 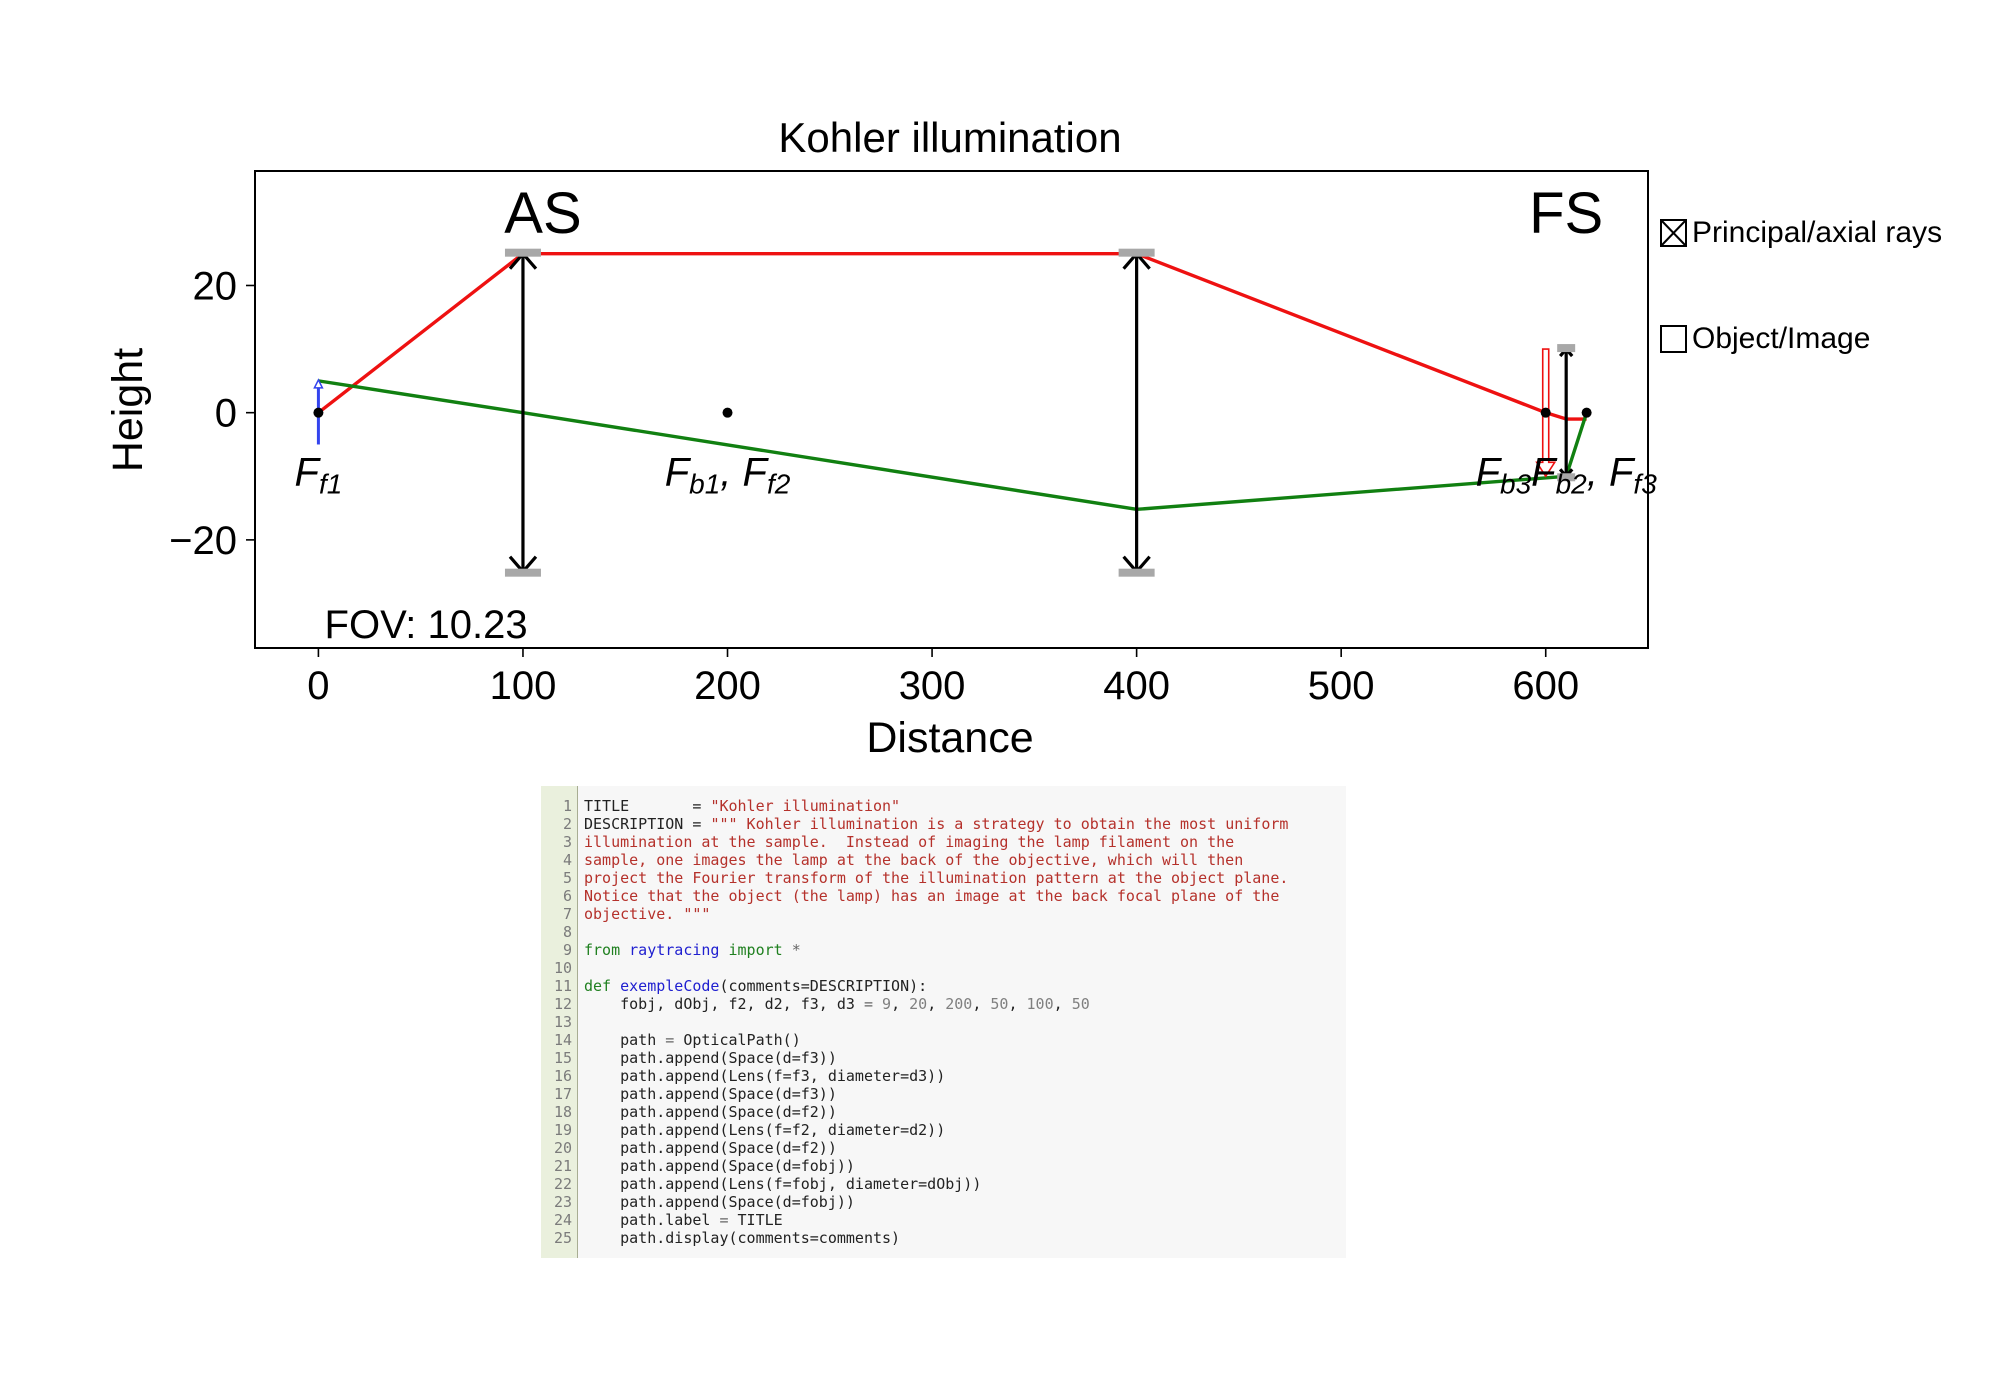 I want to click on focal-label-part: b1, so click(x=704, y=484).